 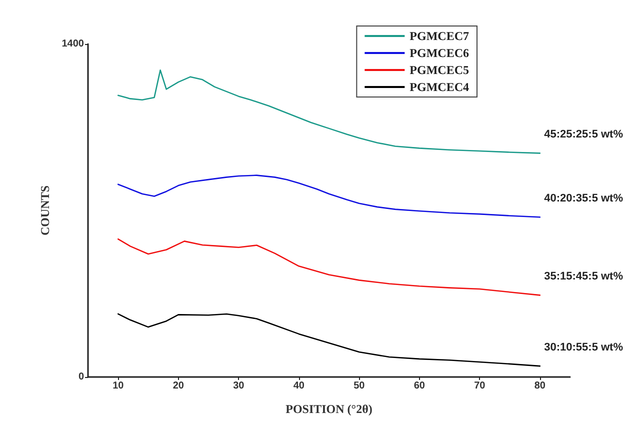 What do you see at coordinates (45, 210) in the screenshot?
I see `y-axis-title: COUNTS` at bounding box center [45, 210].